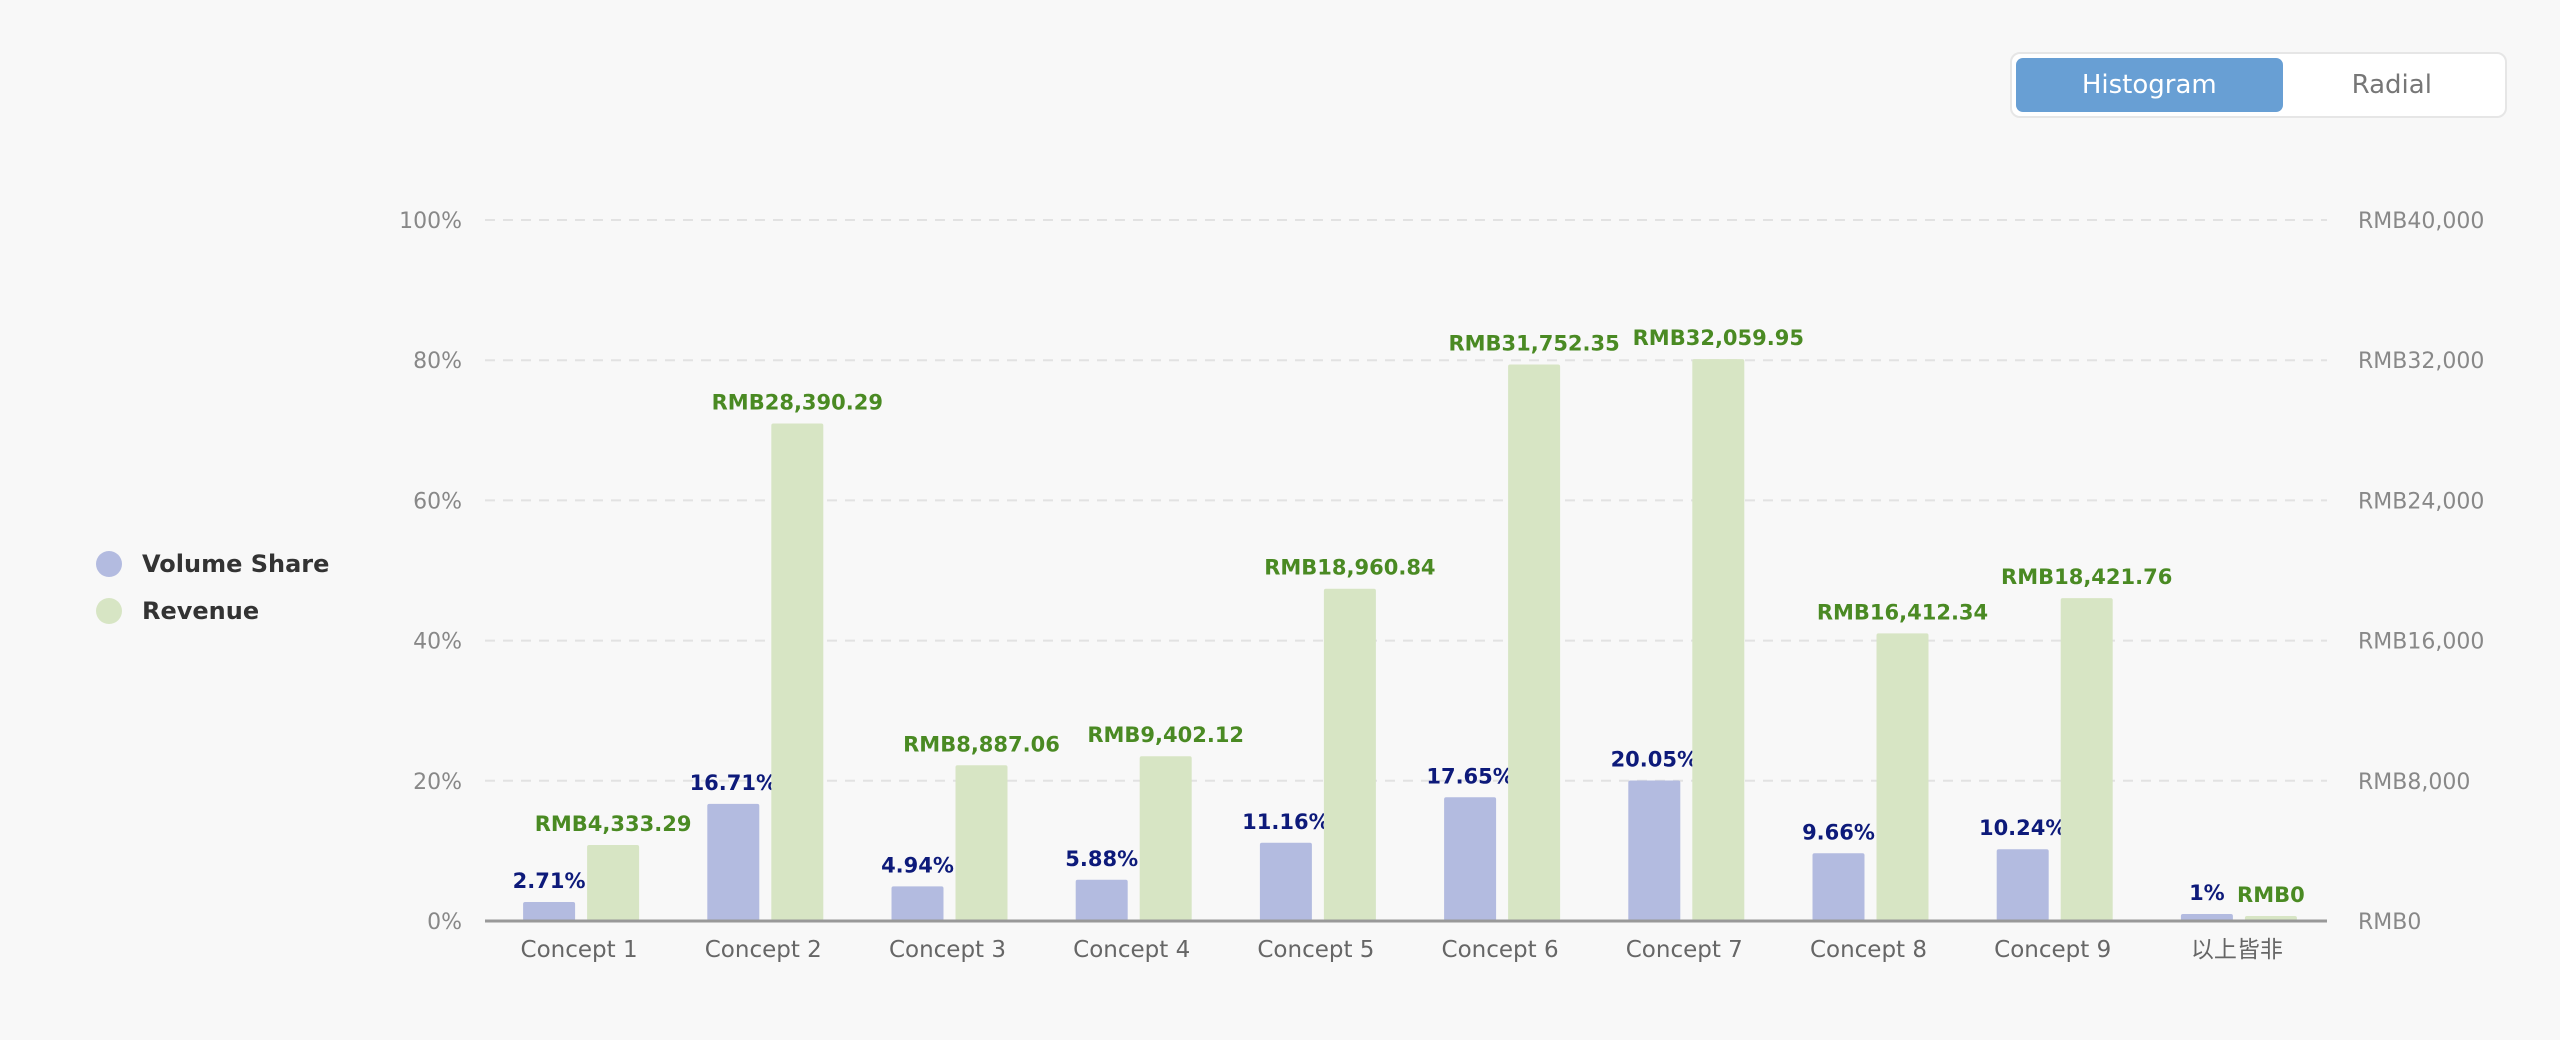 This screenshot has width=2560, height=1040. I want to click on legend: Volume Share Revenue, so click(212, 587).